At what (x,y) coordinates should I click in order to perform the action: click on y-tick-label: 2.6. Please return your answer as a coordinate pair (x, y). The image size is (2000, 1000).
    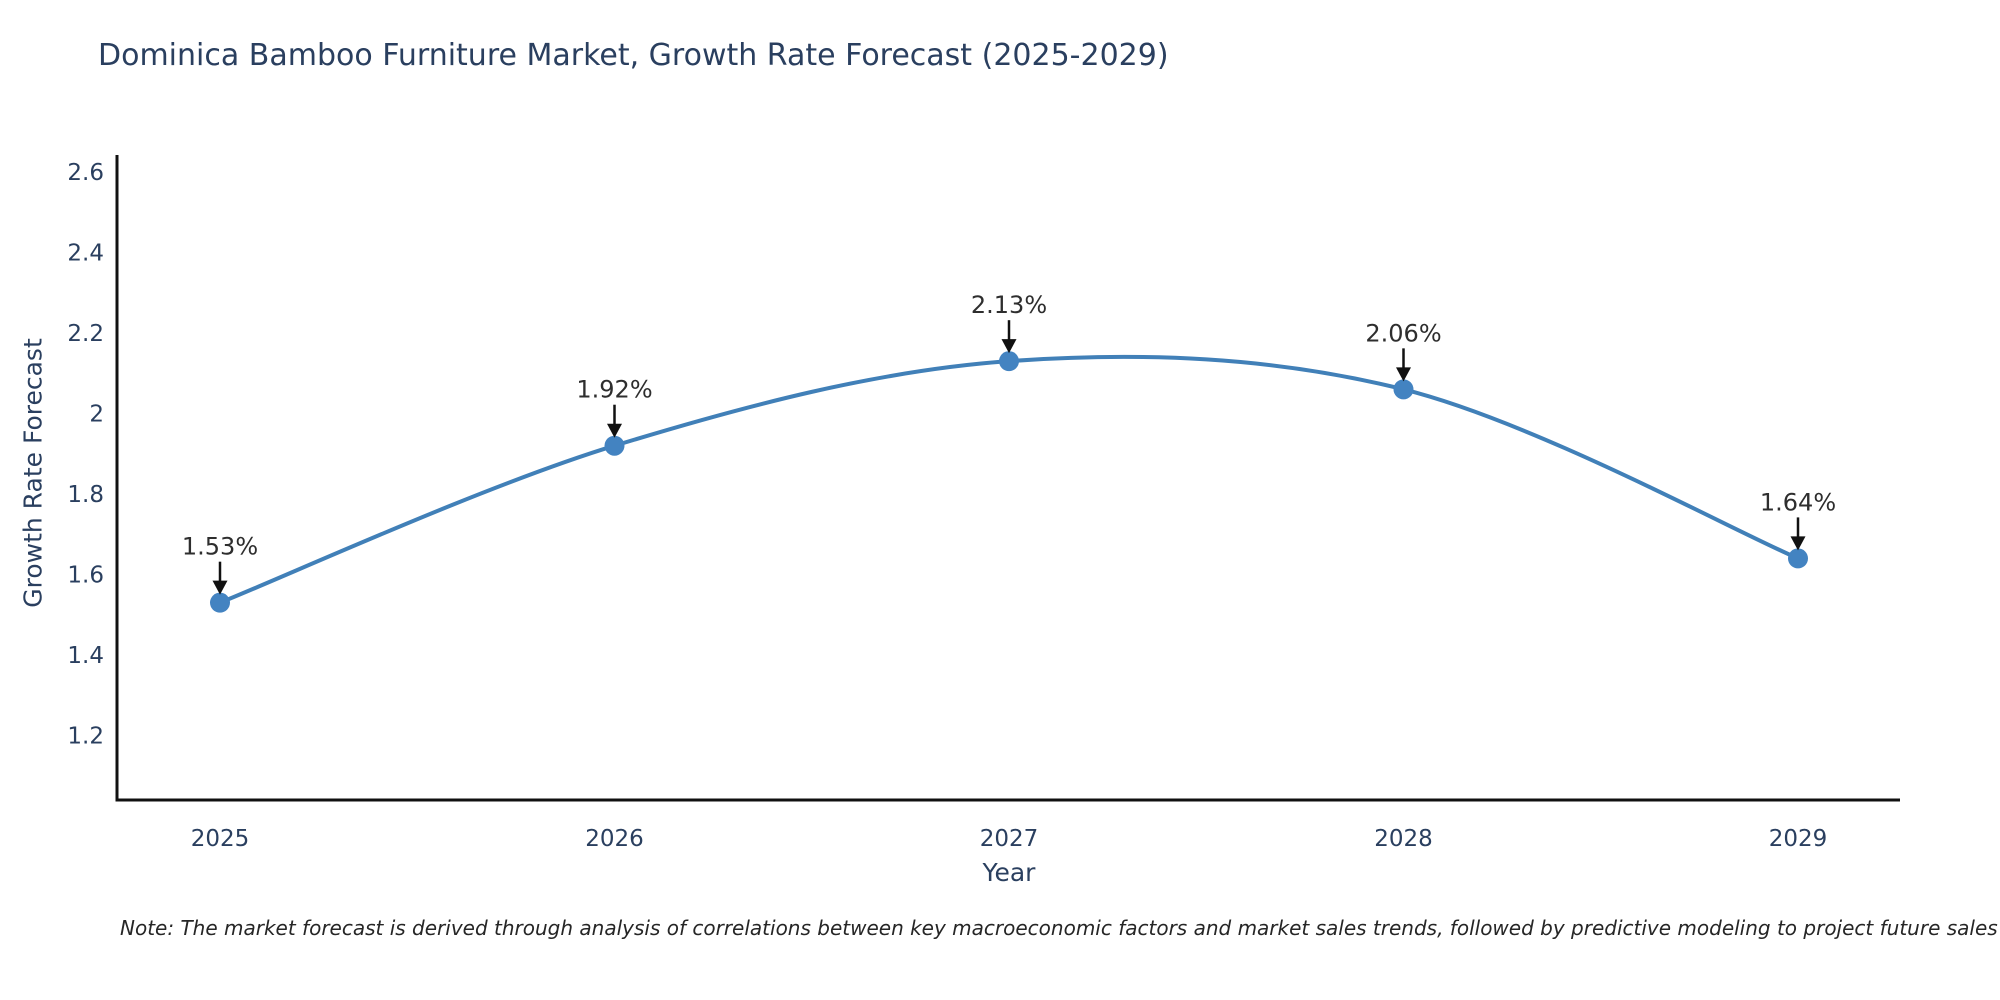
    Looking at the image, I should click on (85, 173).